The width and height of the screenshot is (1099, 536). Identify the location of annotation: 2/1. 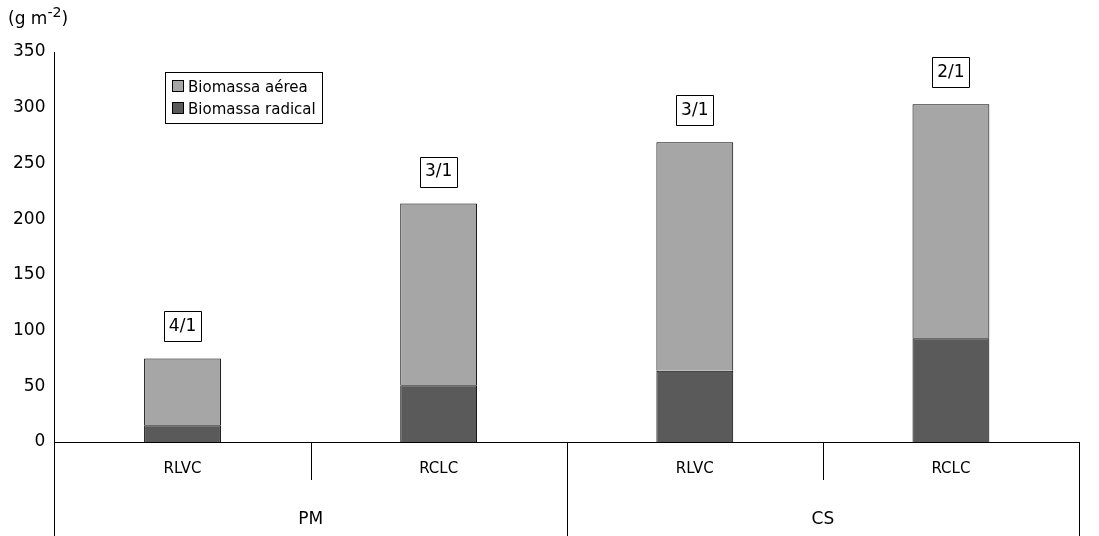
(951, 70).